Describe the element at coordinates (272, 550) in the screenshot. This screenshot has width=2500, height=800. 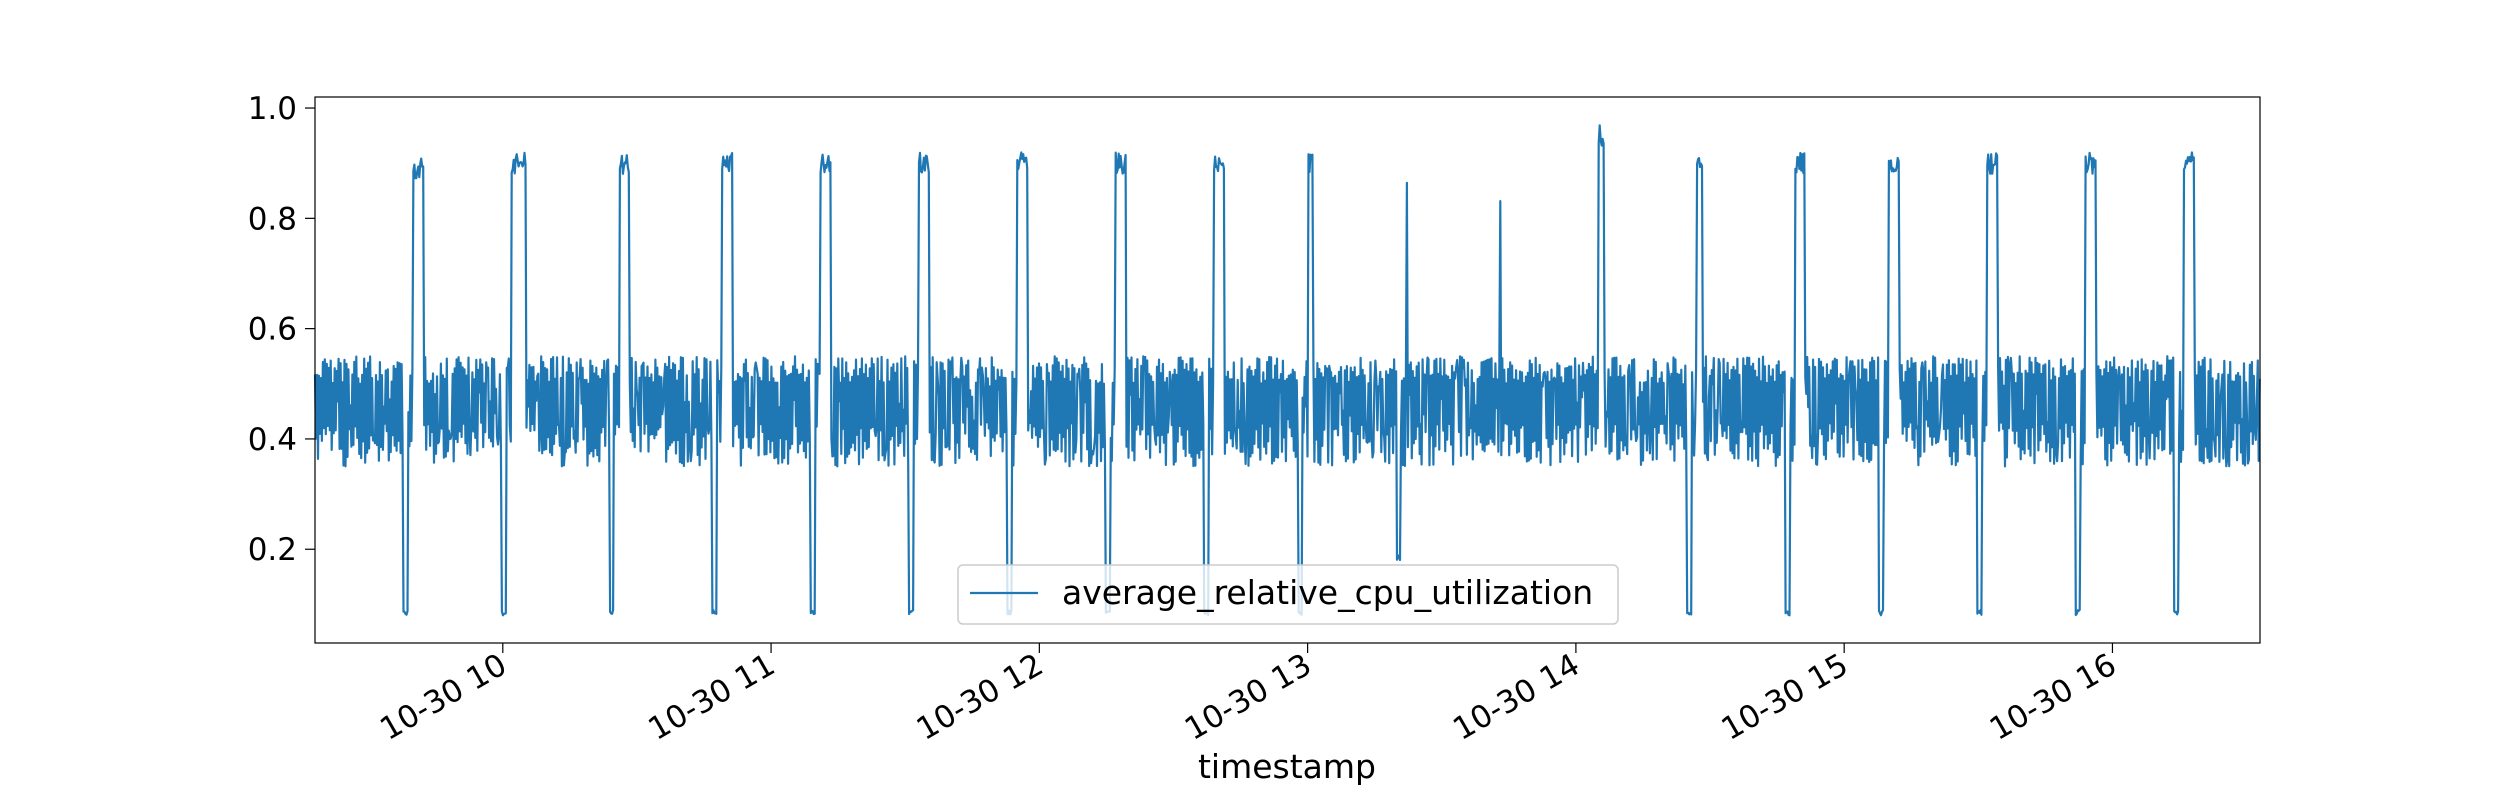
I see `y-tick-label: 0.2` at that location.